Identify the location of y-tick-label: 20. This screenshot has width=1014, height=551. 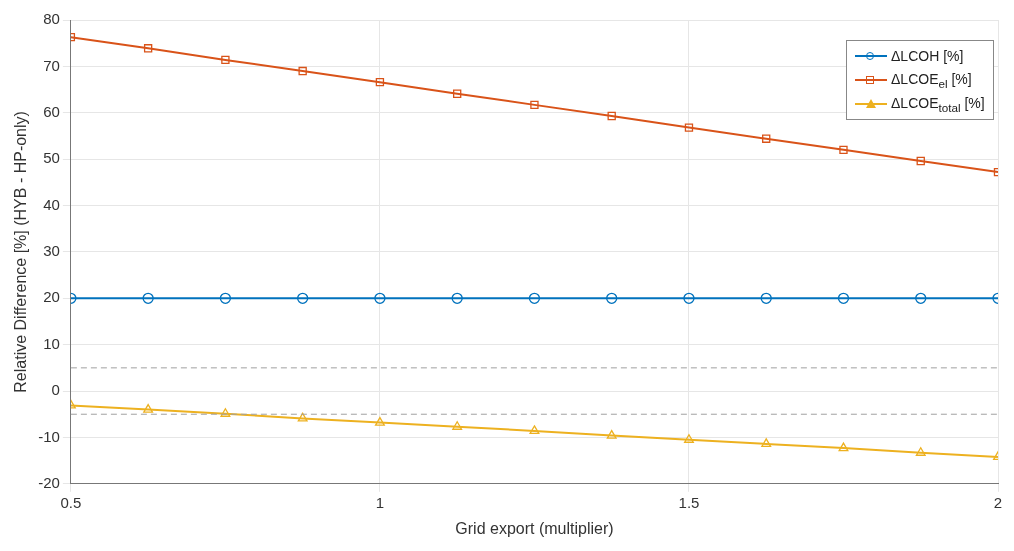
(51, 297).